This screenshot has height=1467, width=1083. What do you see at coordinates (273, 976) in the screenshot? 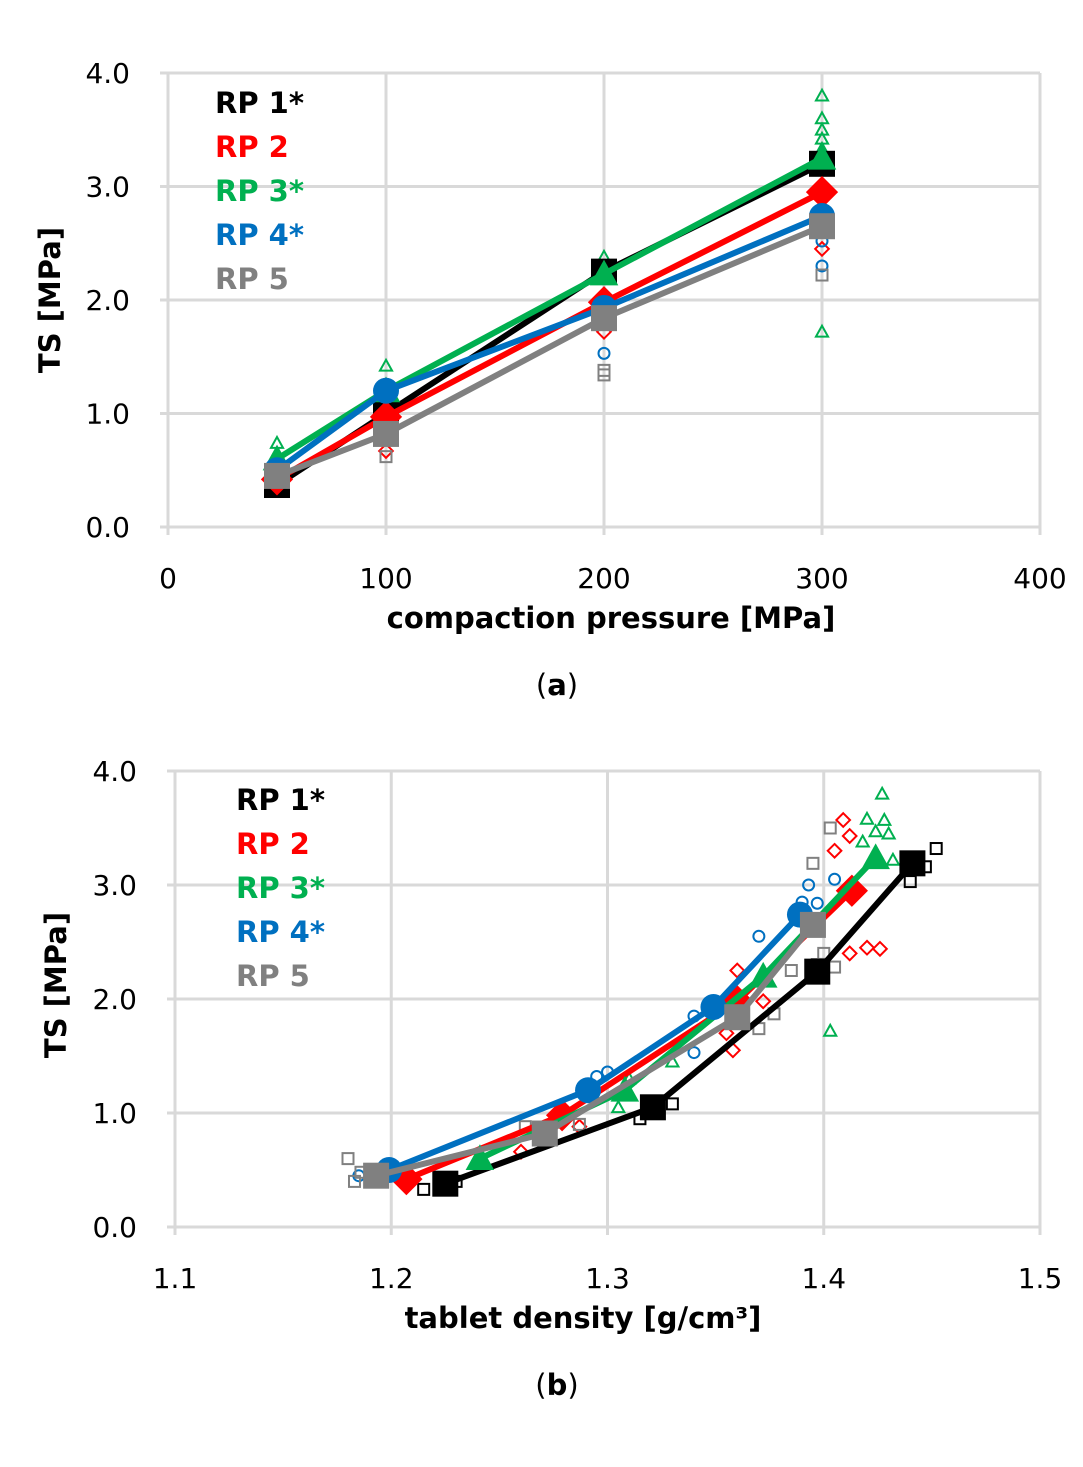
I see `legend-entry: RP 5` at bounding box center [273, 976].